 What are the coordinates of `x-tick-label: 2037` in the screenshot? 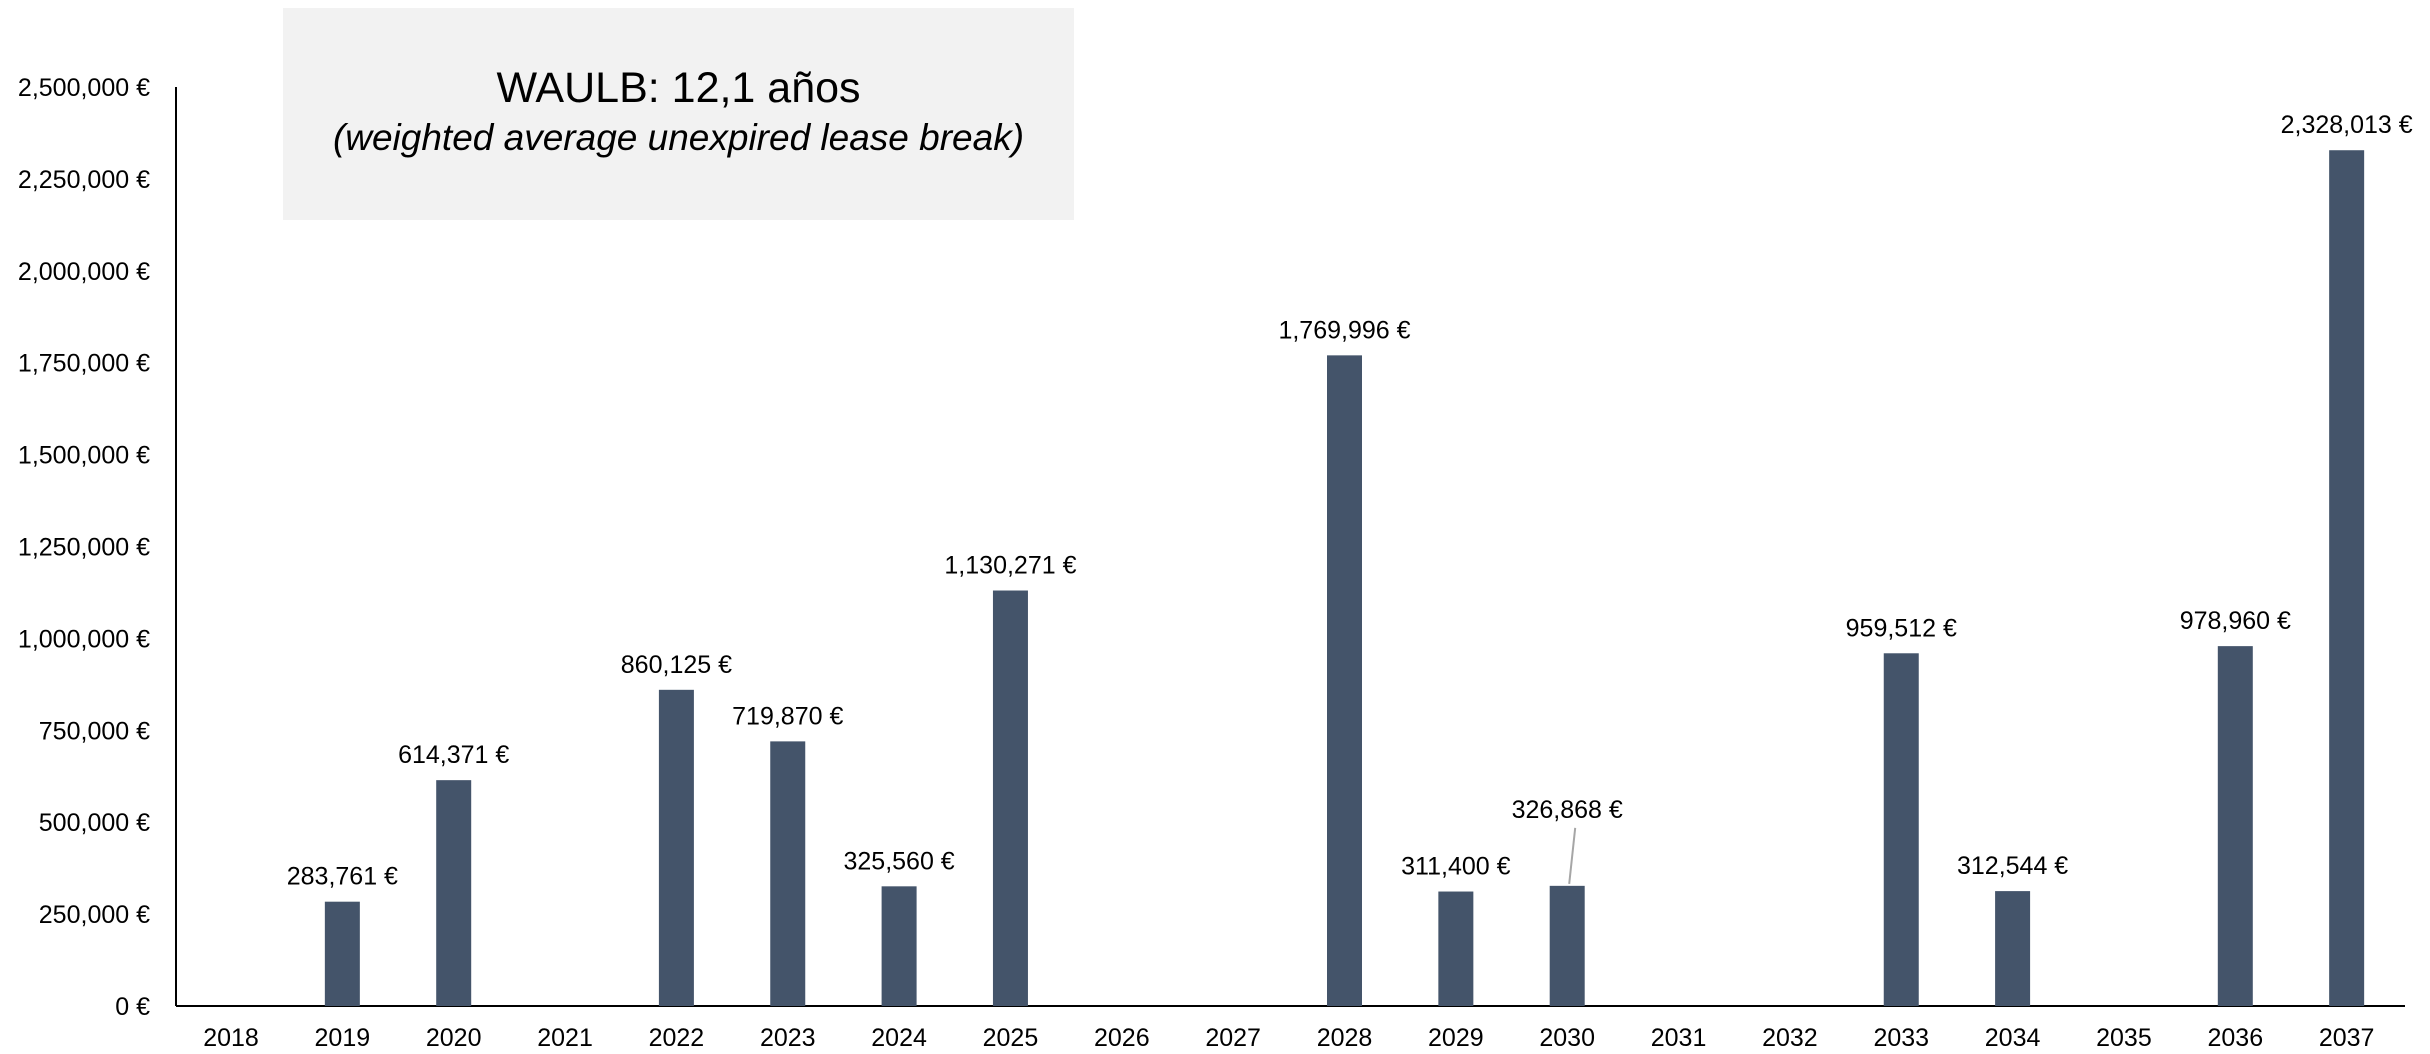 It's located at (2347, 1038).